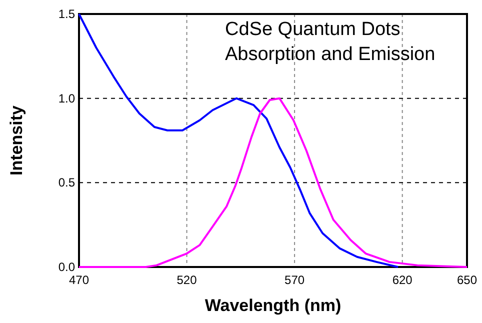  I want to click on chart-title: CdSe Quantum Dots, so click(312, 29).